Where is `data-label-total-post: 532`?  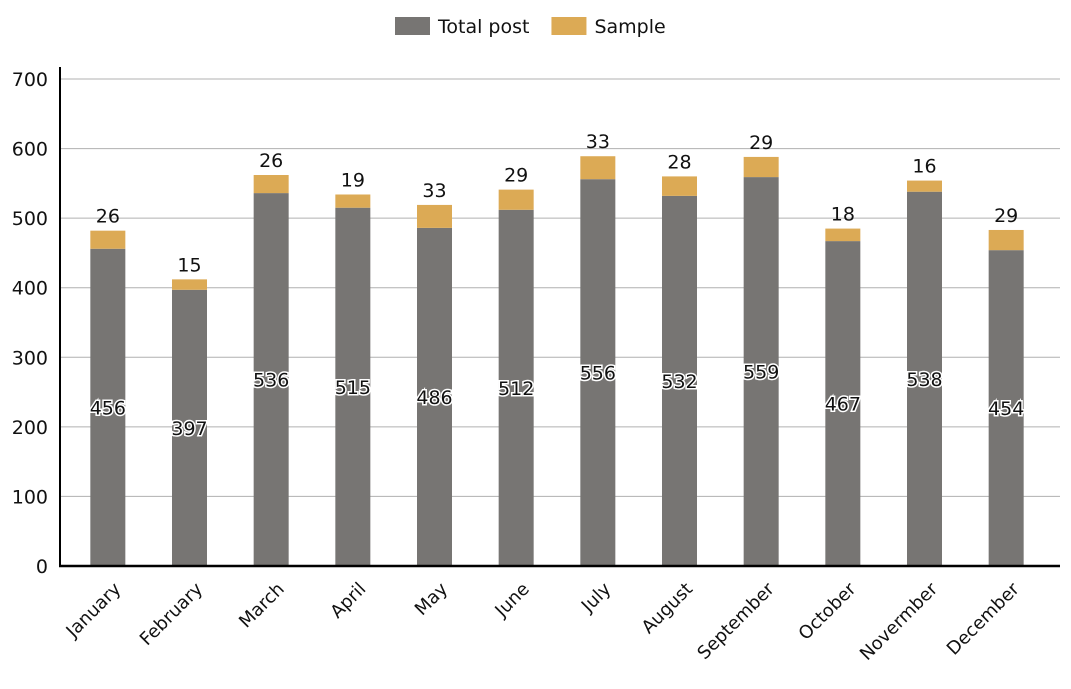 data-label-total-post: 532 is located at coordinates (679, 382).